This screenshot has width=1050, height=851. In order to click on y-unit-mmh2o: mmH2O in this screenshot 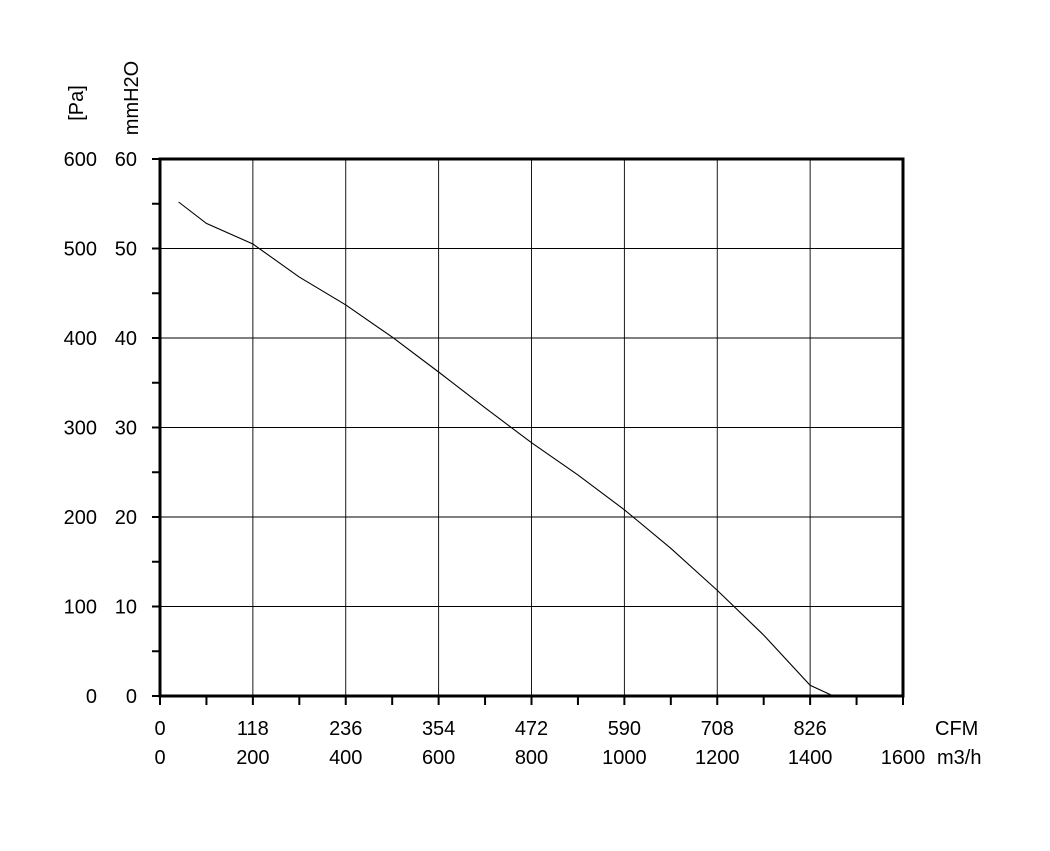, I will do `click(132, 98)`.